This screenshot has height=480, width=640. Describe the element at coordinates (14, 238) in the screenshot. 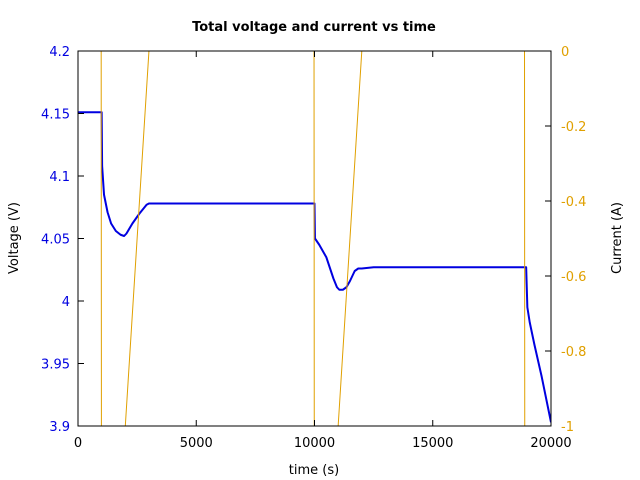

I see `y-axis-label: Voltage (V)` at that location.